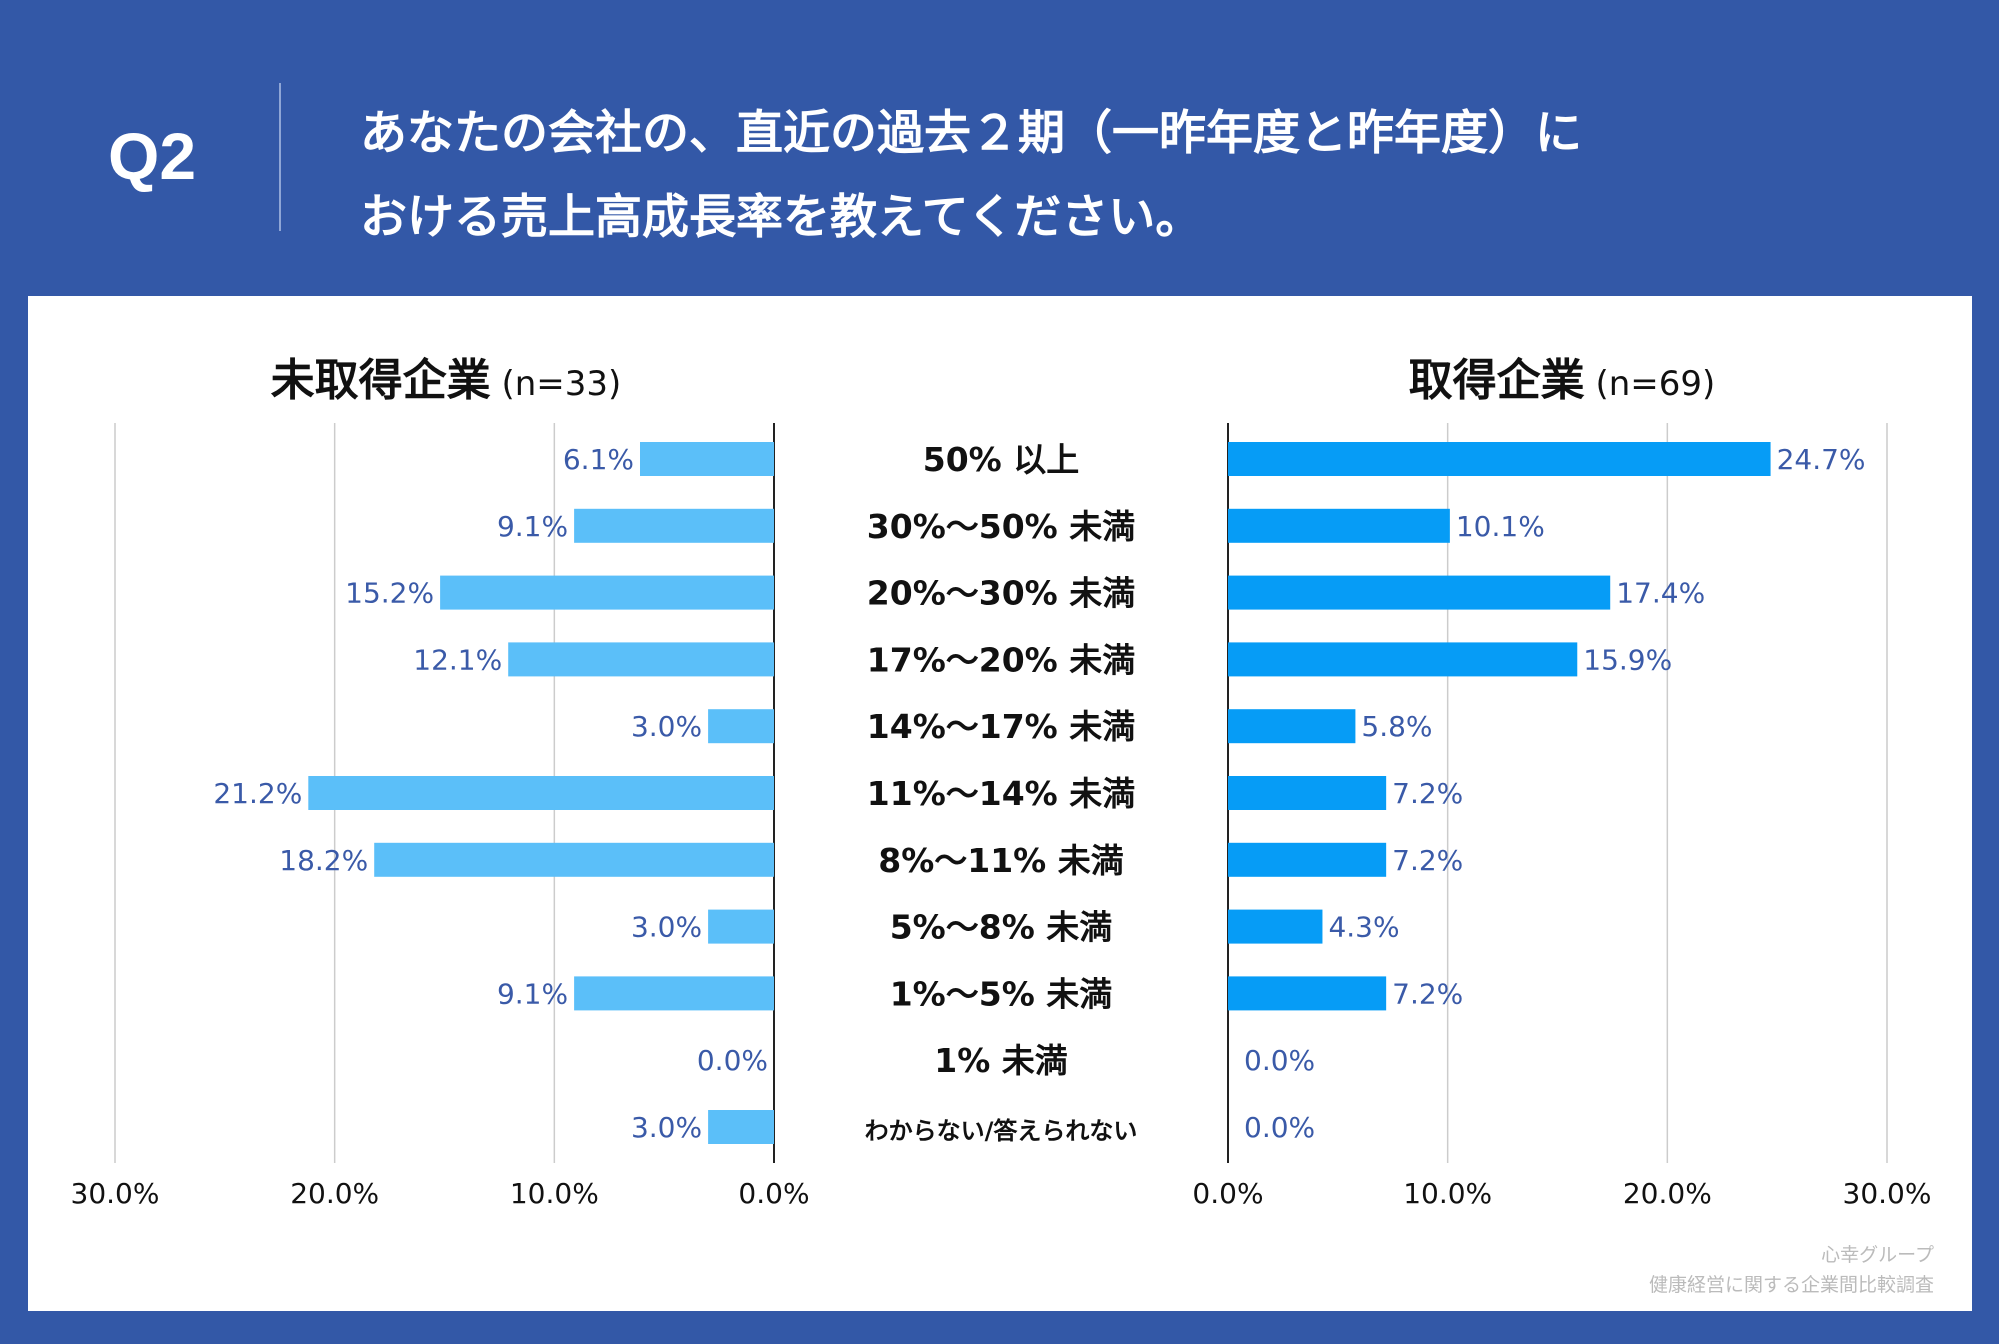 The height and width of the screenshot is (1344, 1999). I want to click on right-value-label: 17.4%, so click(1660, 593).